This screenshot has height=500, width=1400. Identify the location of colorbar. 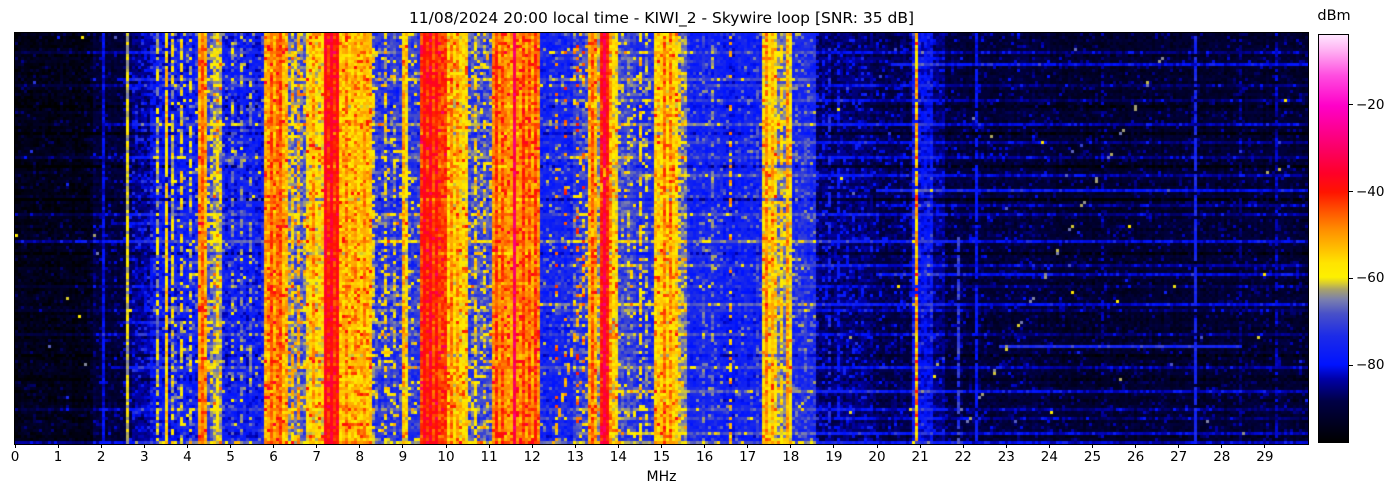
(1333, 238).